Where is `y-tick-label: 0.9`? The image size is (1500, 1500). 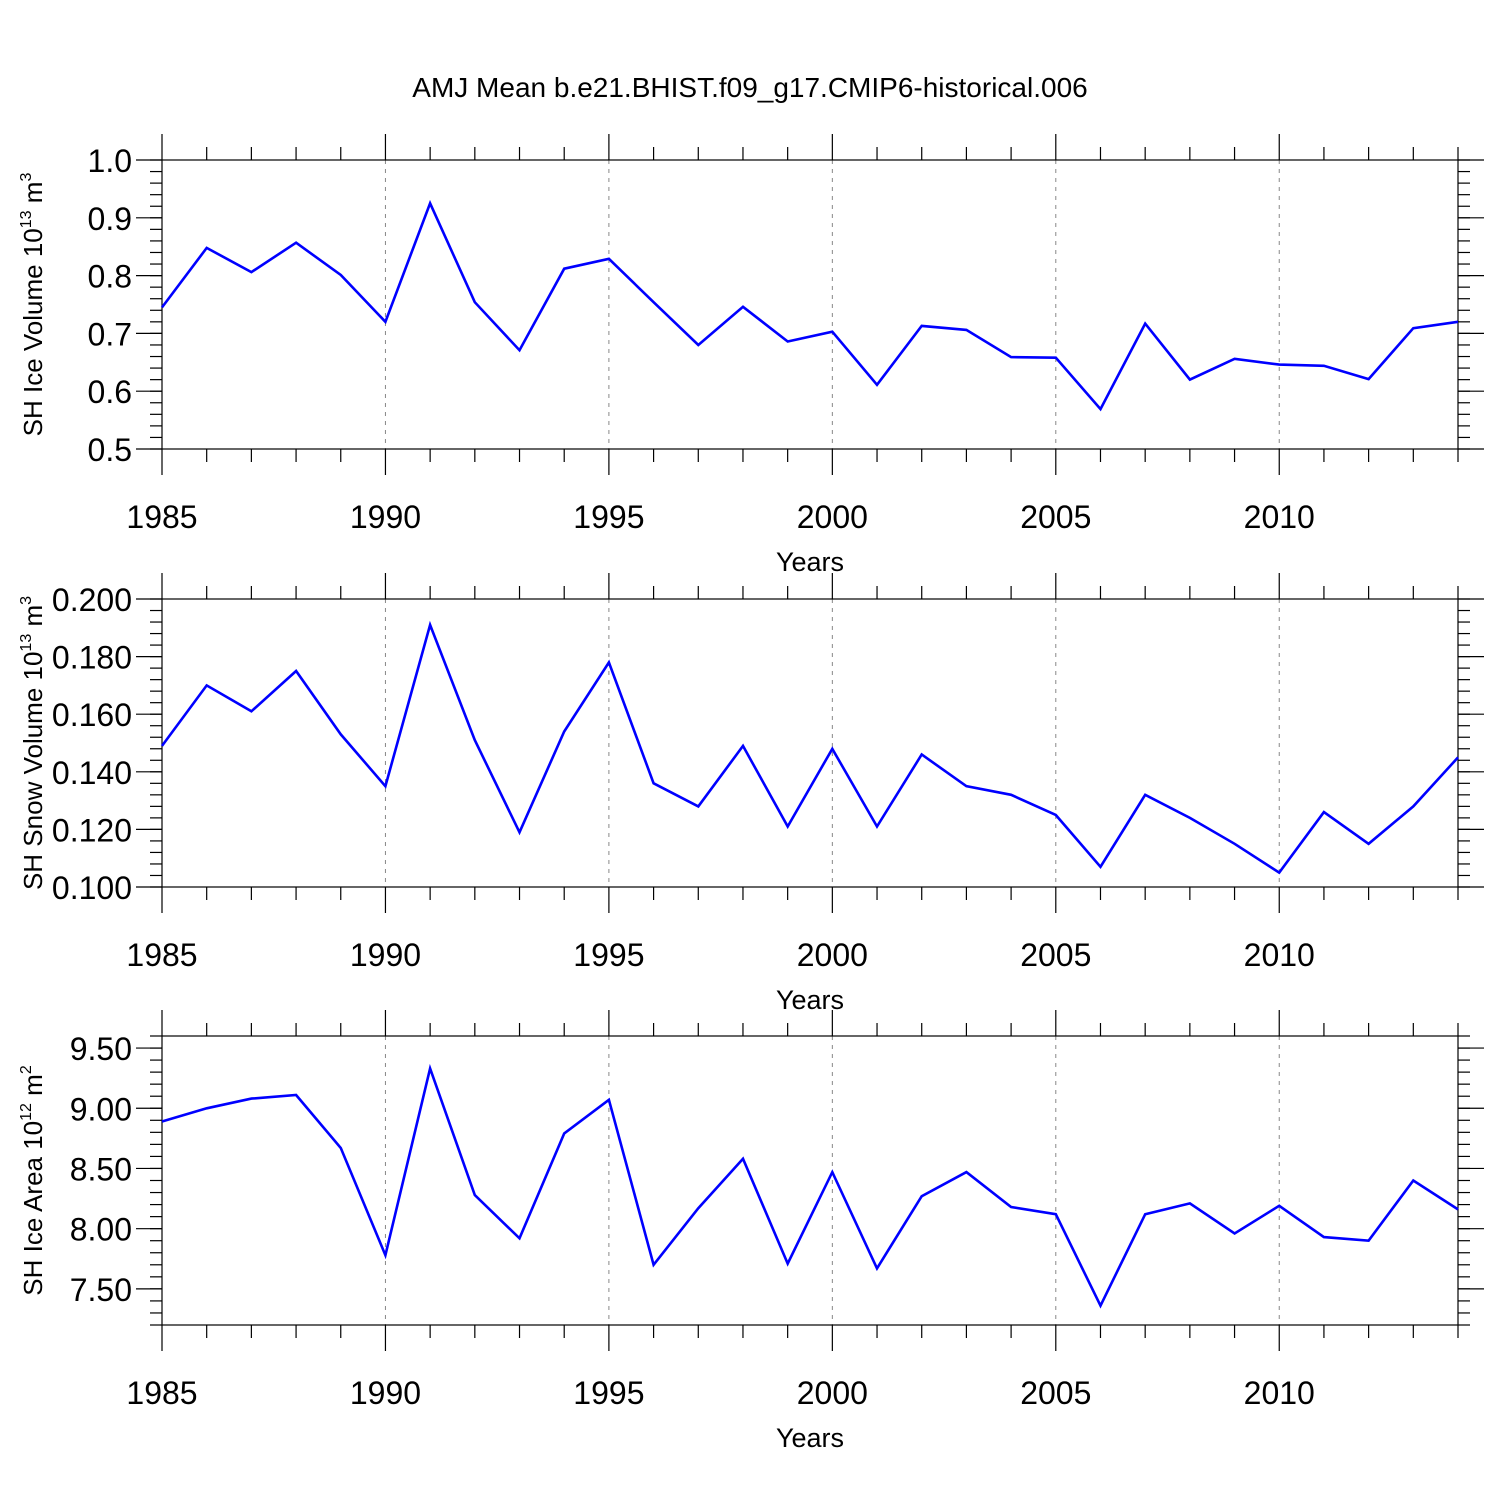 y-tick-label: 0.9 is located at coordinates (110, 219).